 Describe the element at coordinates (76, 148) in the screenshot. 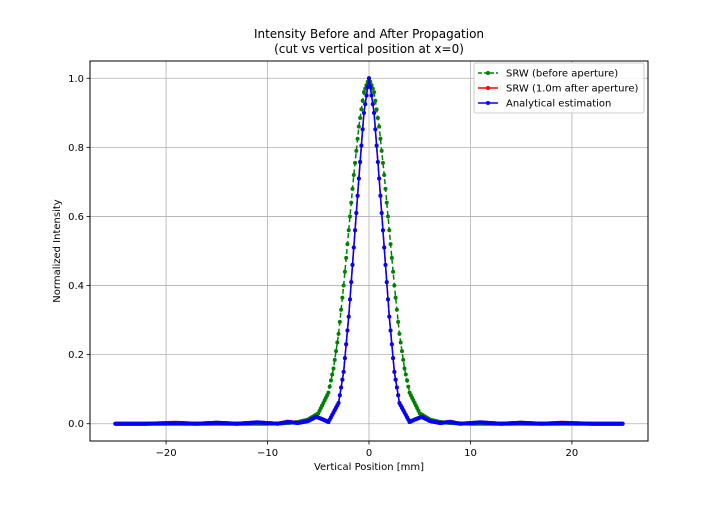

I see `y-tick-label: 0.8` at that location.